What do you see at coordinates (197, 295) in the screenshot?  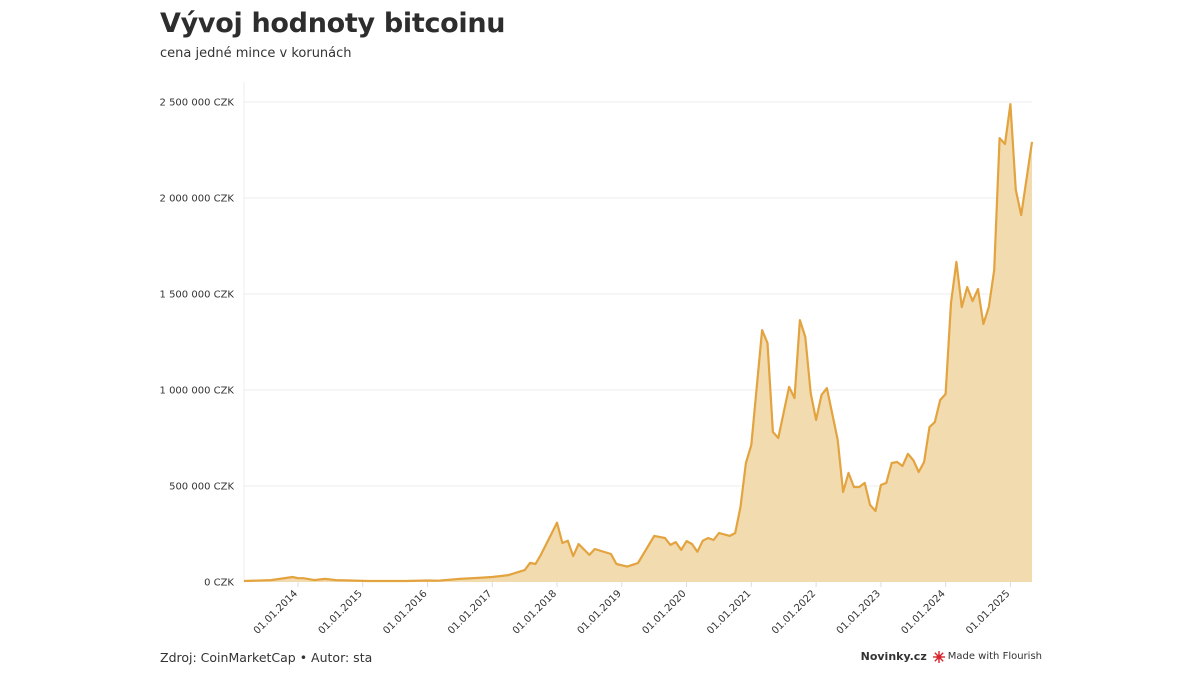 I see `y-tick-label: 1 500 000 CZK` at bounding box center [197, 295].